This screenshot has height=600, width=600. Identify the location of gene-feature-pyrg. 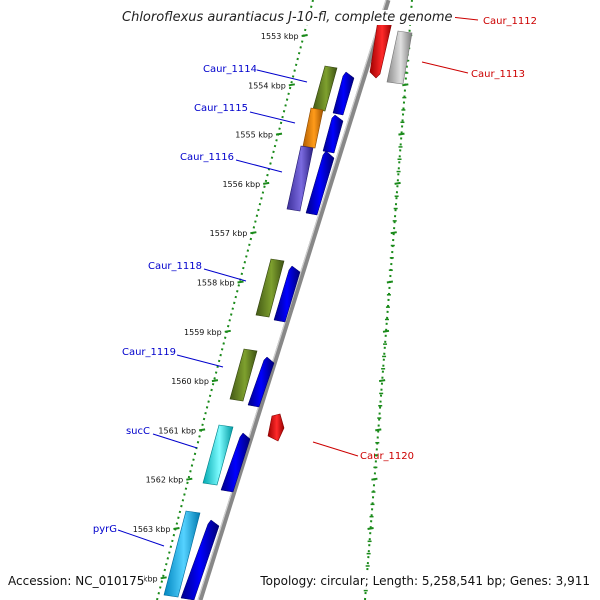
(182, 554).